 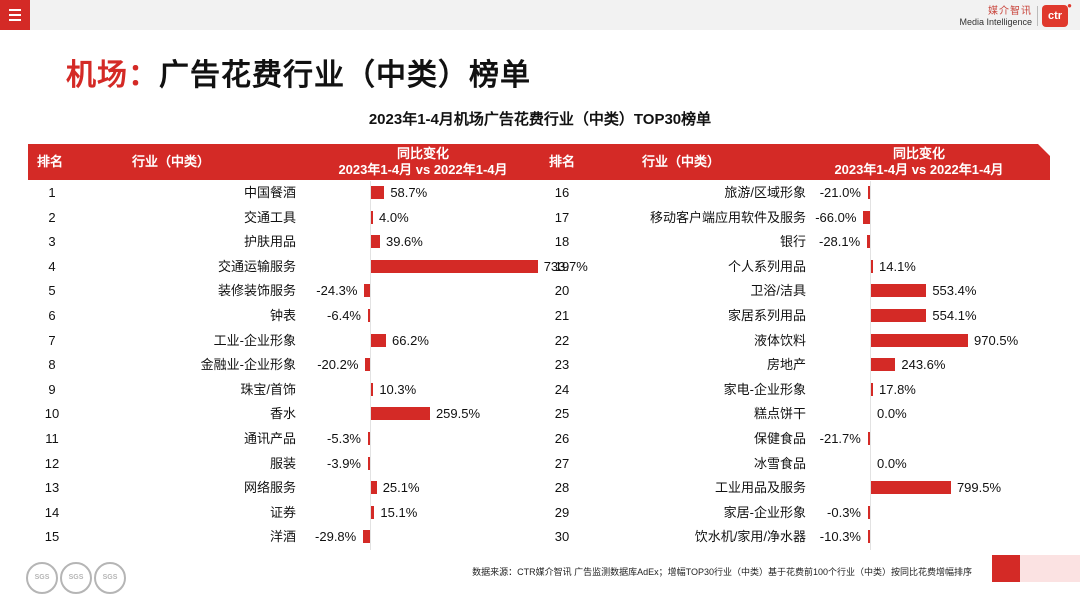 I want to click on industry-name: 香水, so click(x=282, y=414).